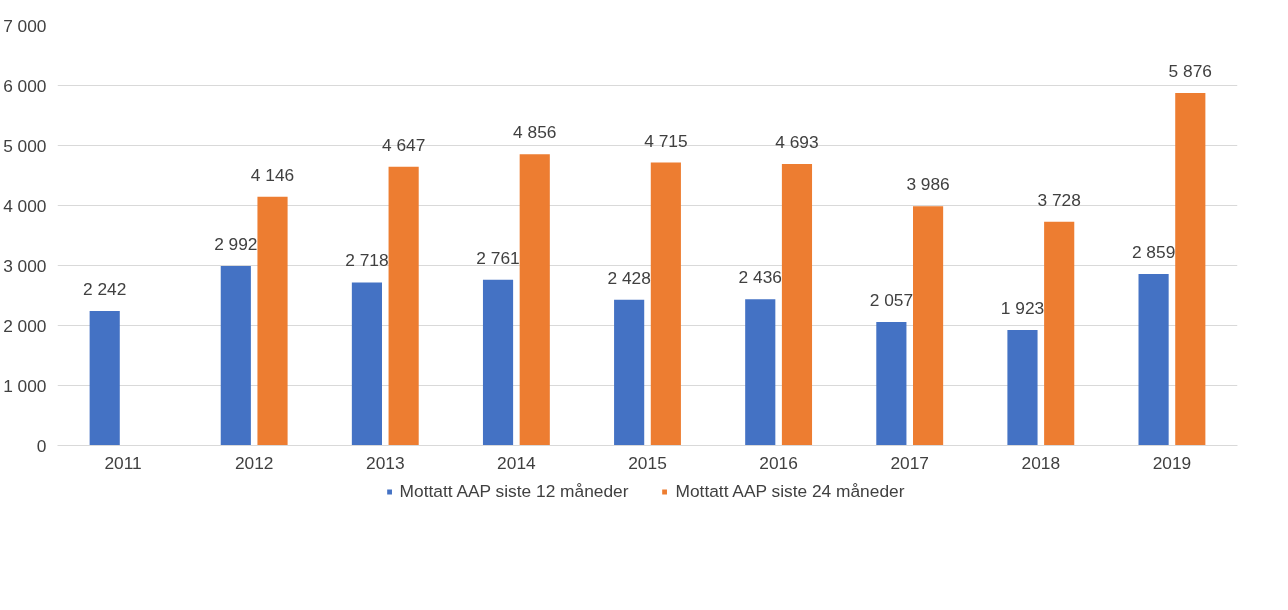 This screenshot has width=1288, height=610. I want to click on x-tick-label: 2018, so click(1041, 462).